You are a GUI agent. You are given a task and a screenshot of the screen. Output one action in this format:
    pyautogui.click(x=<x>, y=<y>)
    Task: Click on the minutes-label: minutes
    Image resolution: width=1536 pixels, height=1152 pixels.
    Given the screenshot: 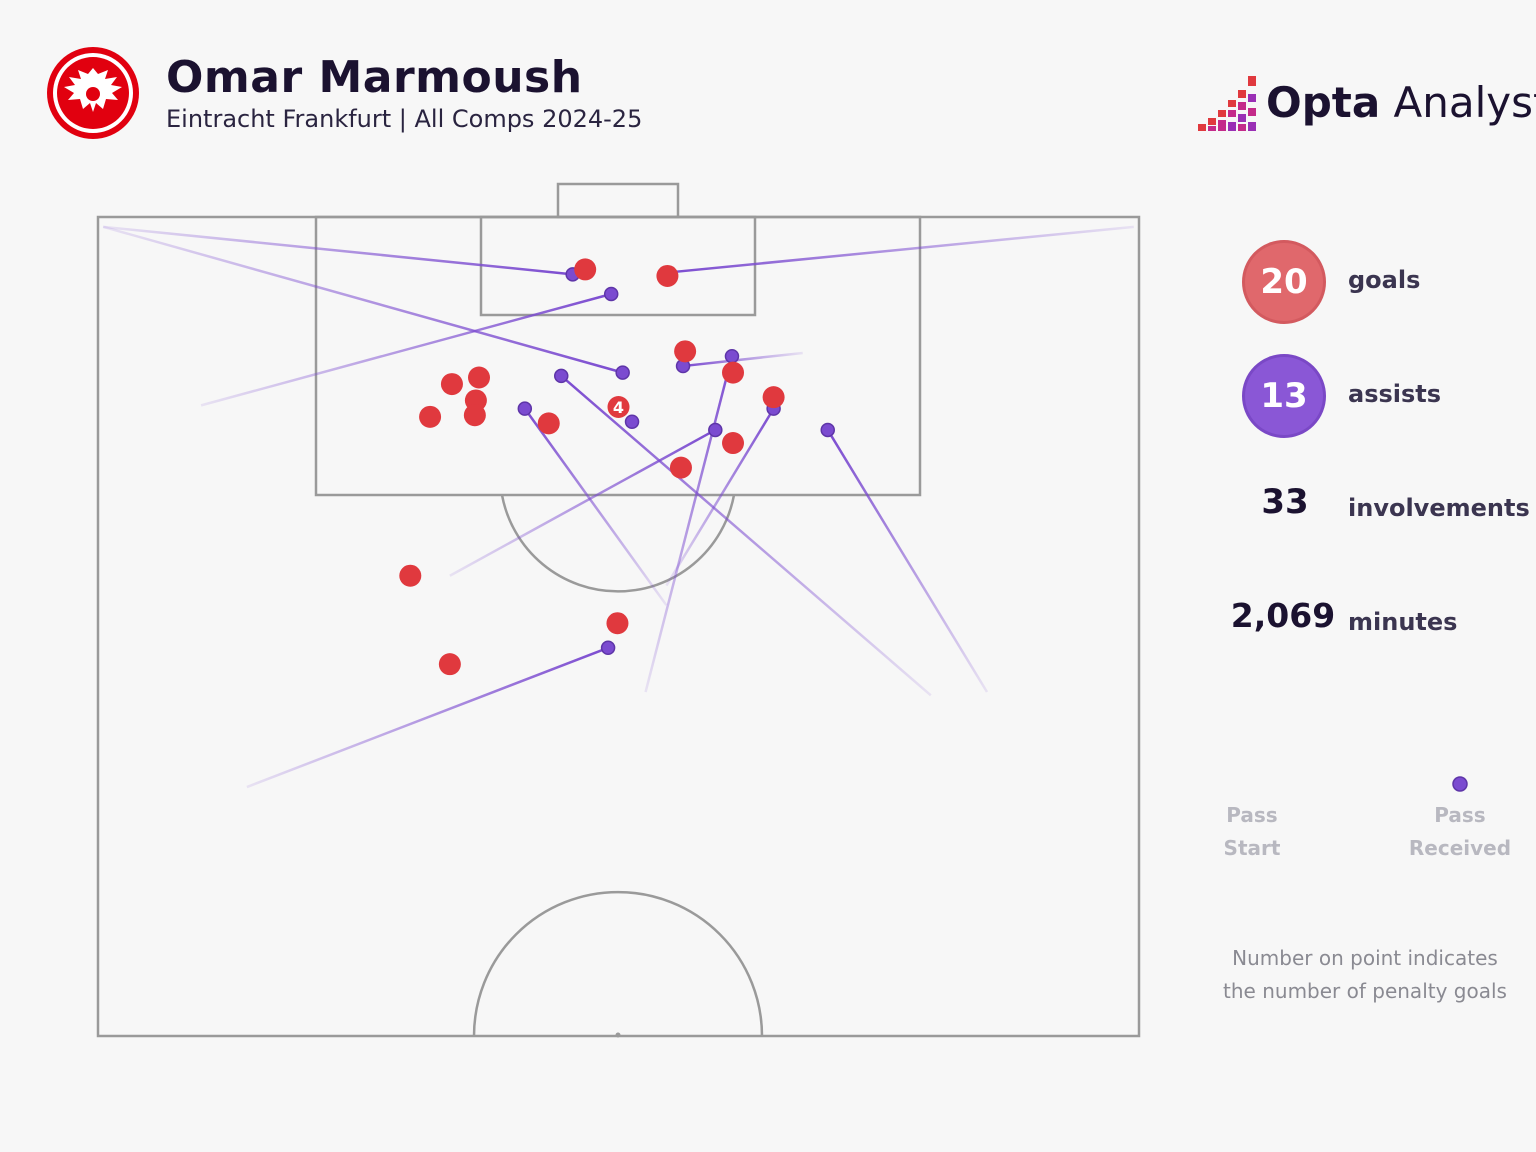 What is the action you would take?
    pyautogui.click(x=1403, y=622)
    